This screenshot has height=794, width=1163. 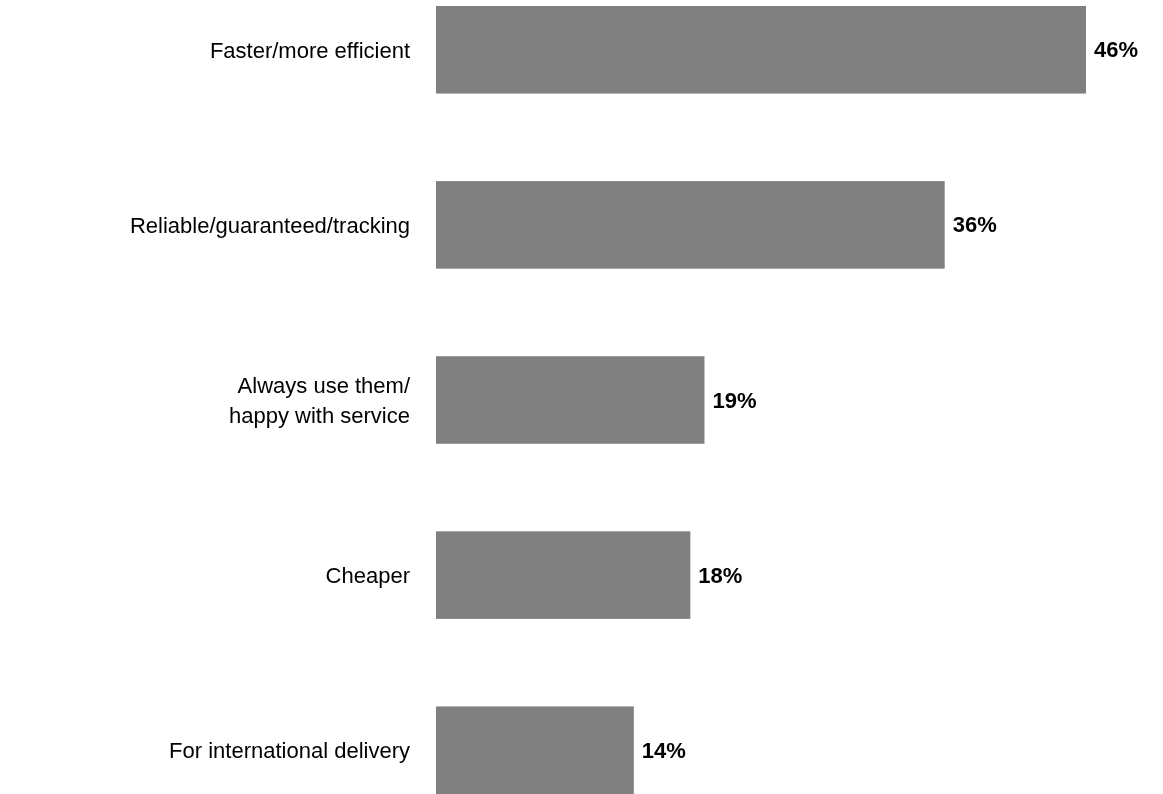 I want to click on y-tick-label: Always use them/ happy with service, so click(x=320, y=400).